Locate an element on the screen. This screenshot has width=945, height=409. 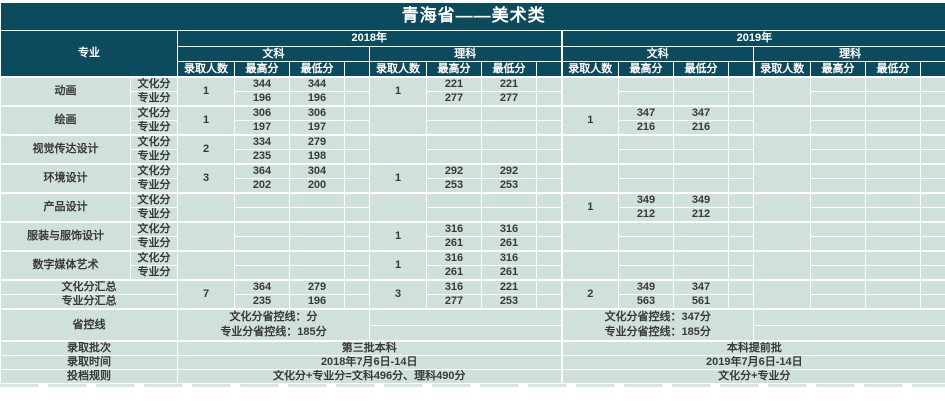
major-name-cell: 数字媒体艺术 is located at coordinates (65, 265).